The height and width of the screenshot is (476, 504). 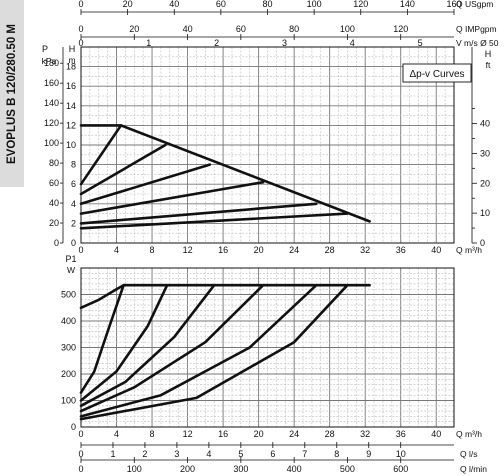 What do you see at coordinates (71, 86) in the screenshot?
I see `m-tick-label: 16` at bounding box center [71, 86].